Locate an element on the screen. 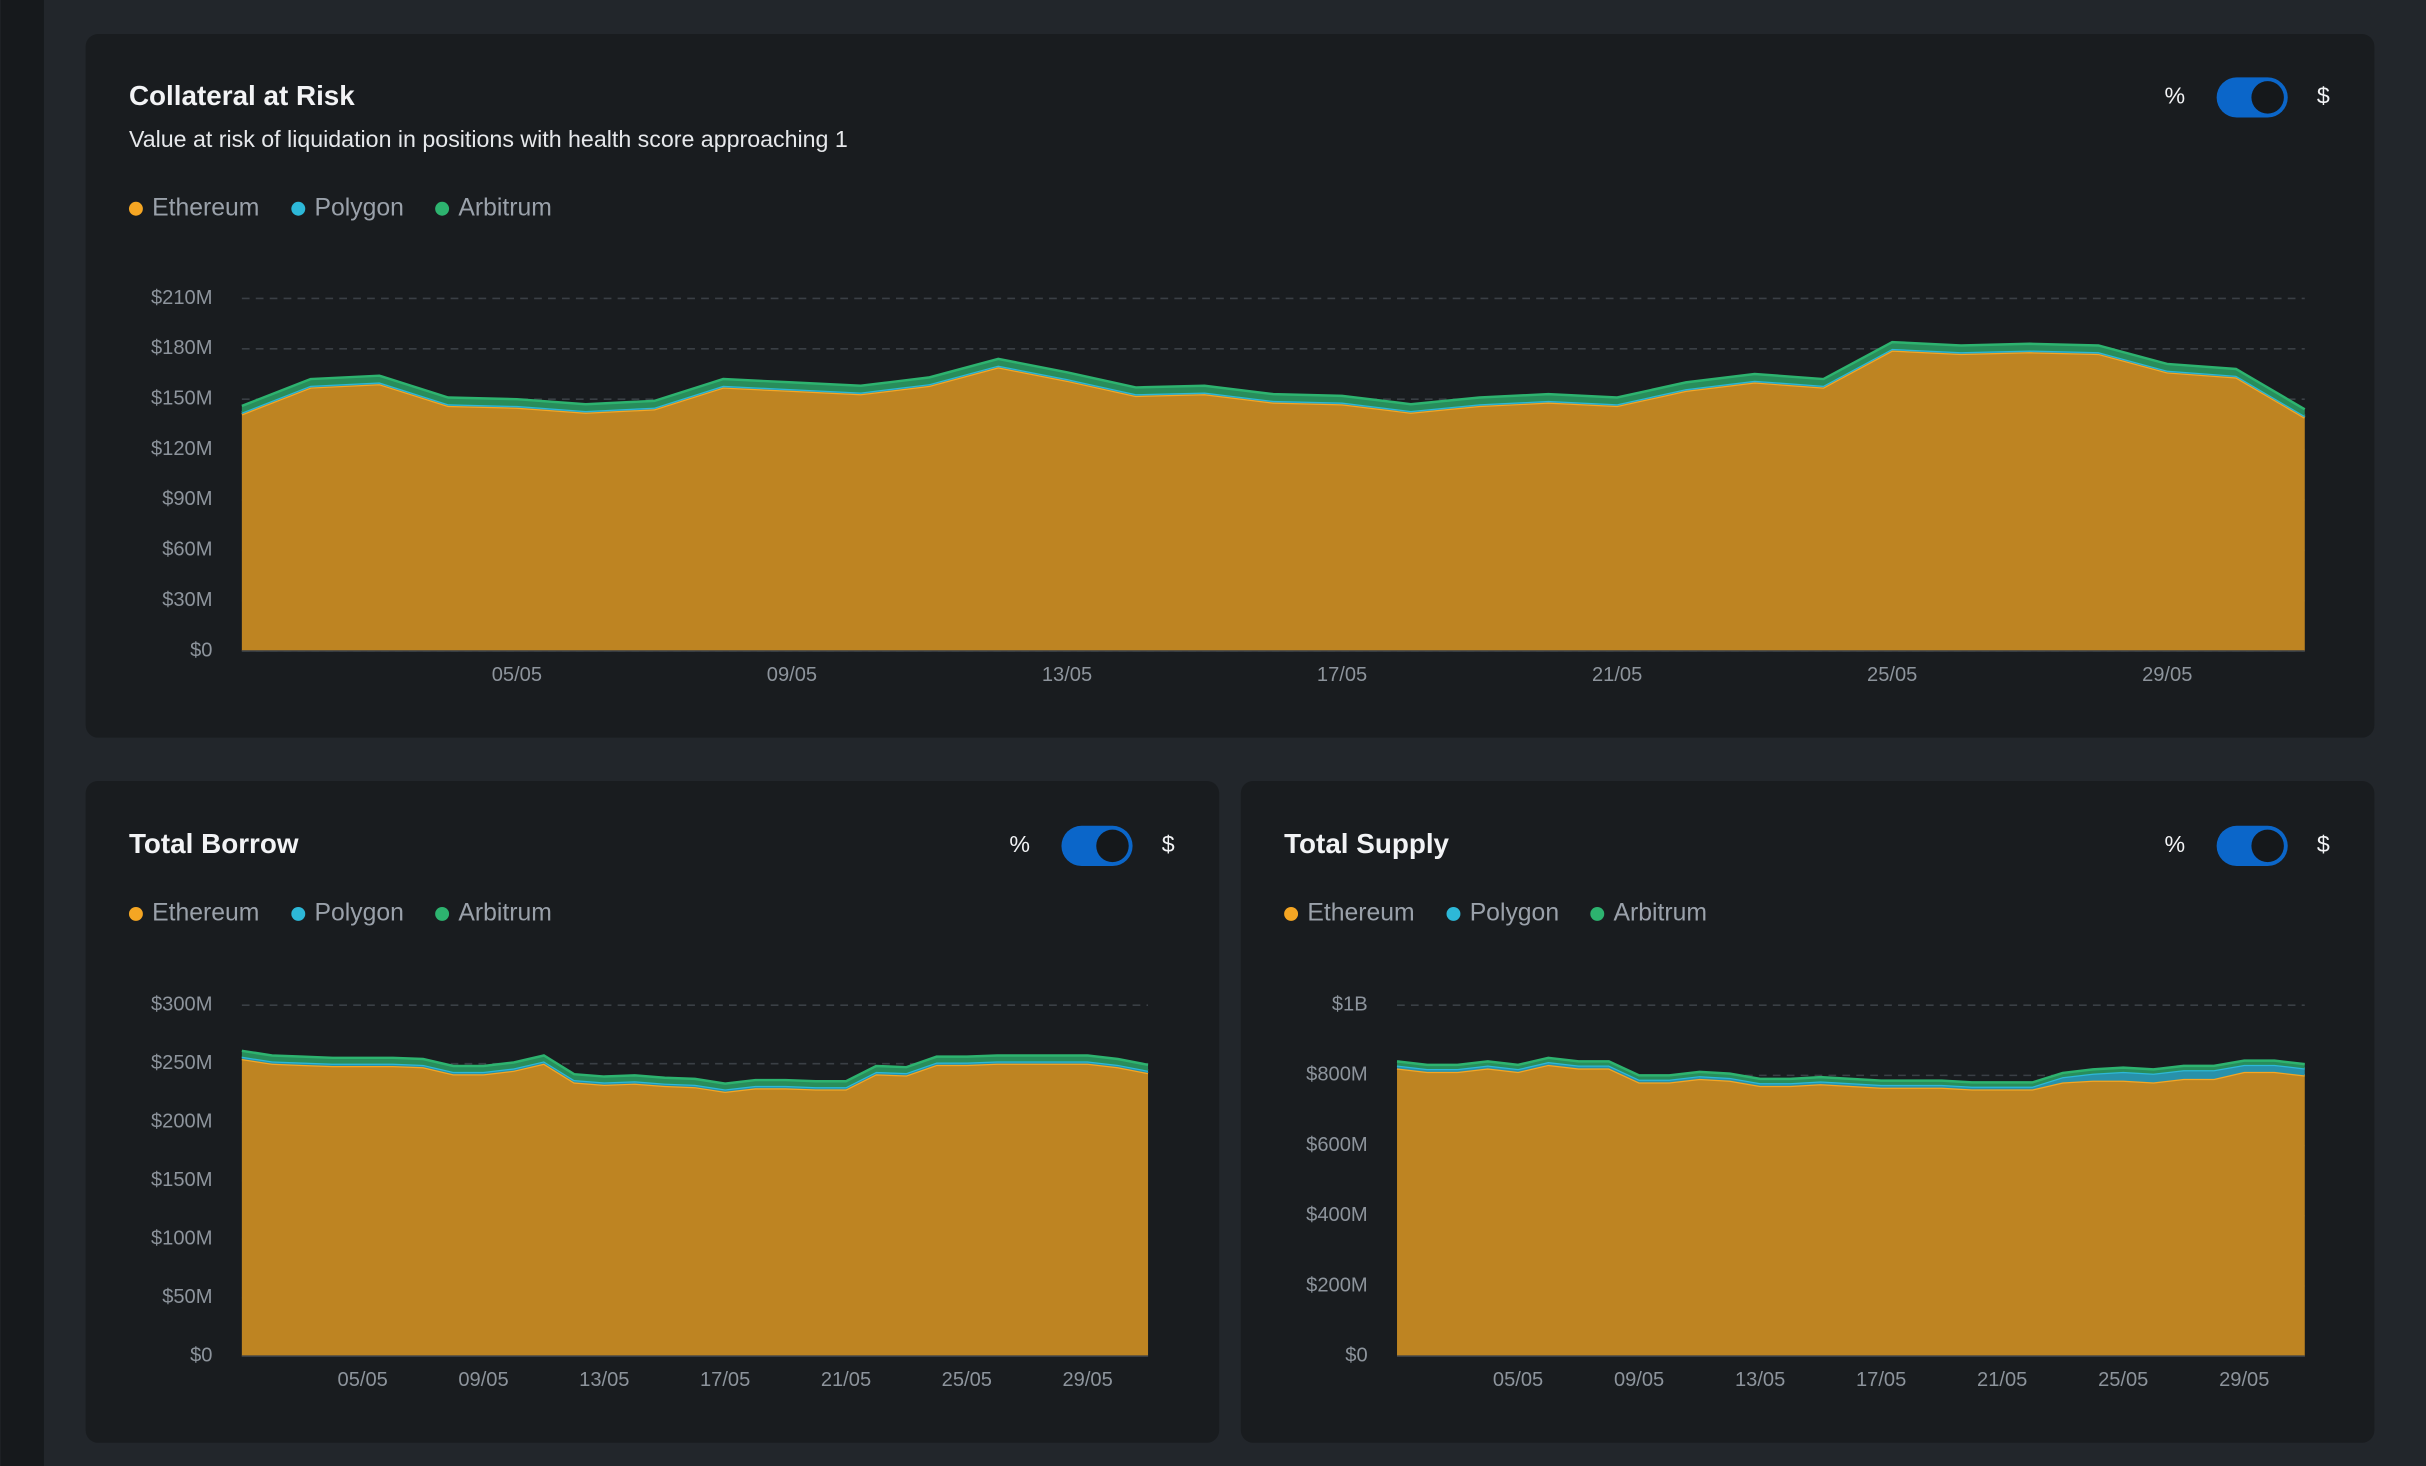  y-tick-label: $60M is located at coordinates (187, 550).